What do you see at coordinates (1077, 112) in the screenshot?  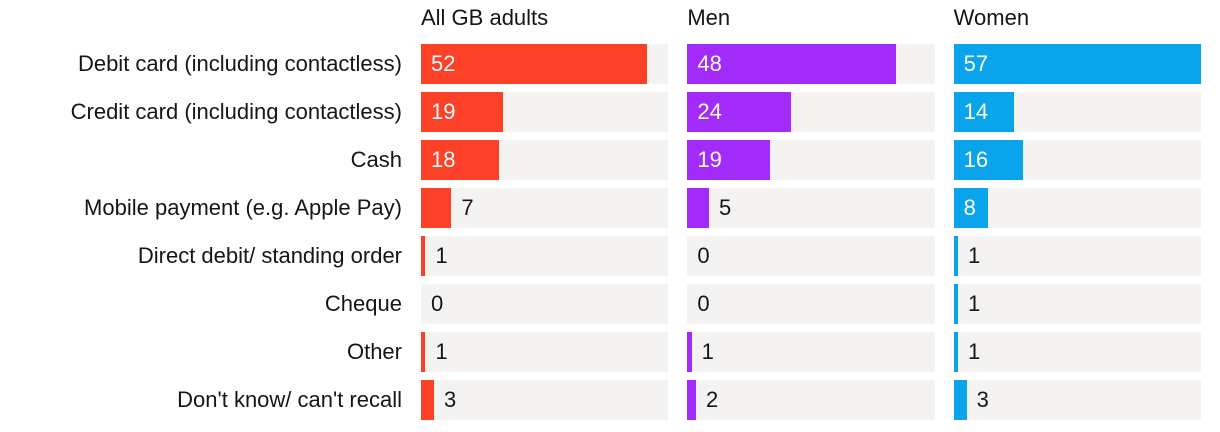 I see `bar-track: 14` at bounding box center [1077, 112].